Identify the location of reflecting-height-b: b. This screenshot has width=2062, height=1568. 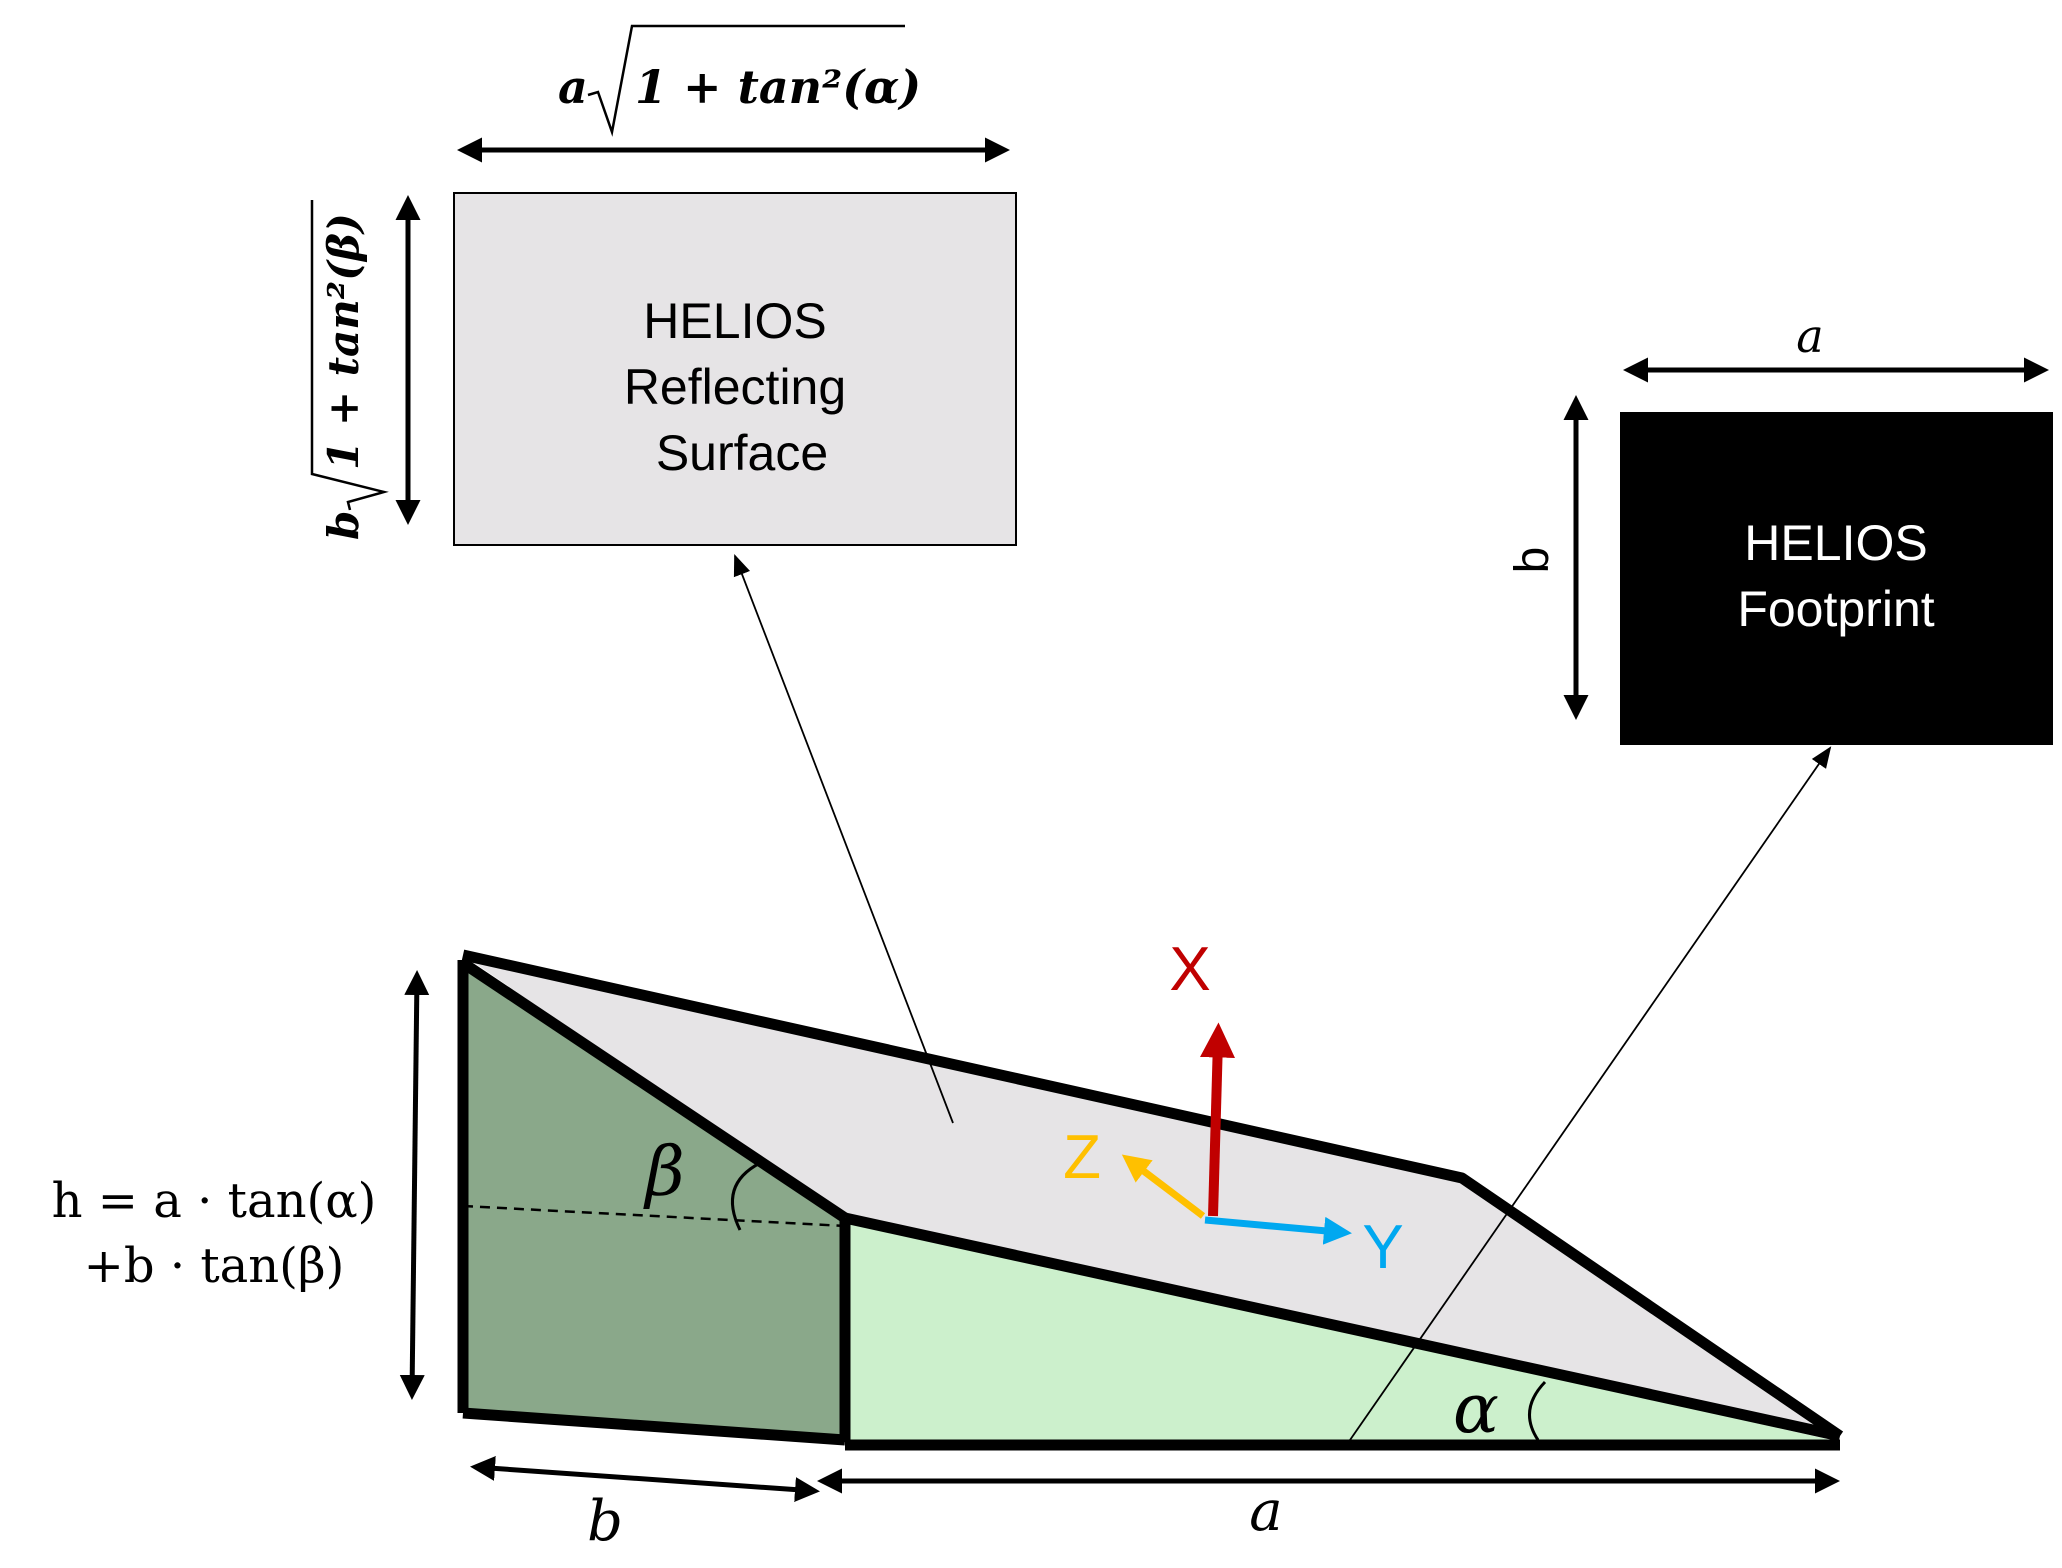
(343, 525).